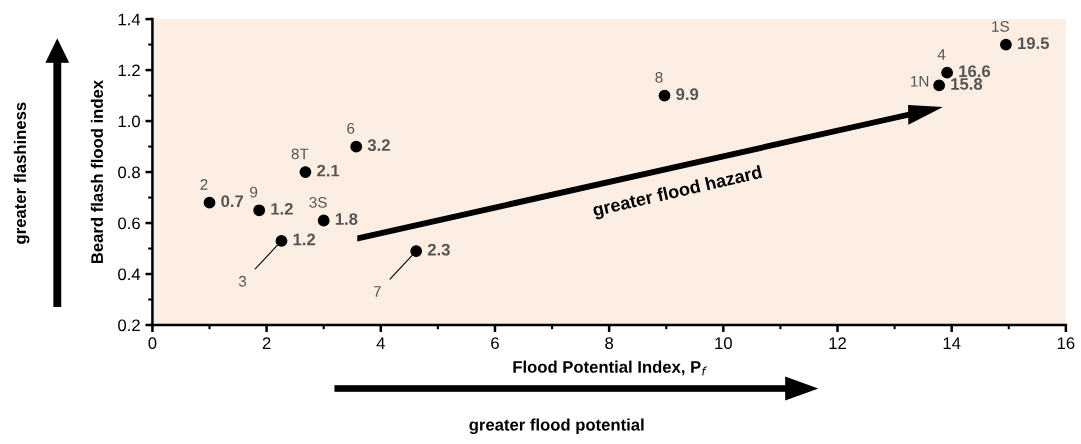 The height and width of the screenshot is (444, 1081). Describe the element at coordinates (129, 19) in the screenshot. I see `y-tick-label: 1.4` at that location.